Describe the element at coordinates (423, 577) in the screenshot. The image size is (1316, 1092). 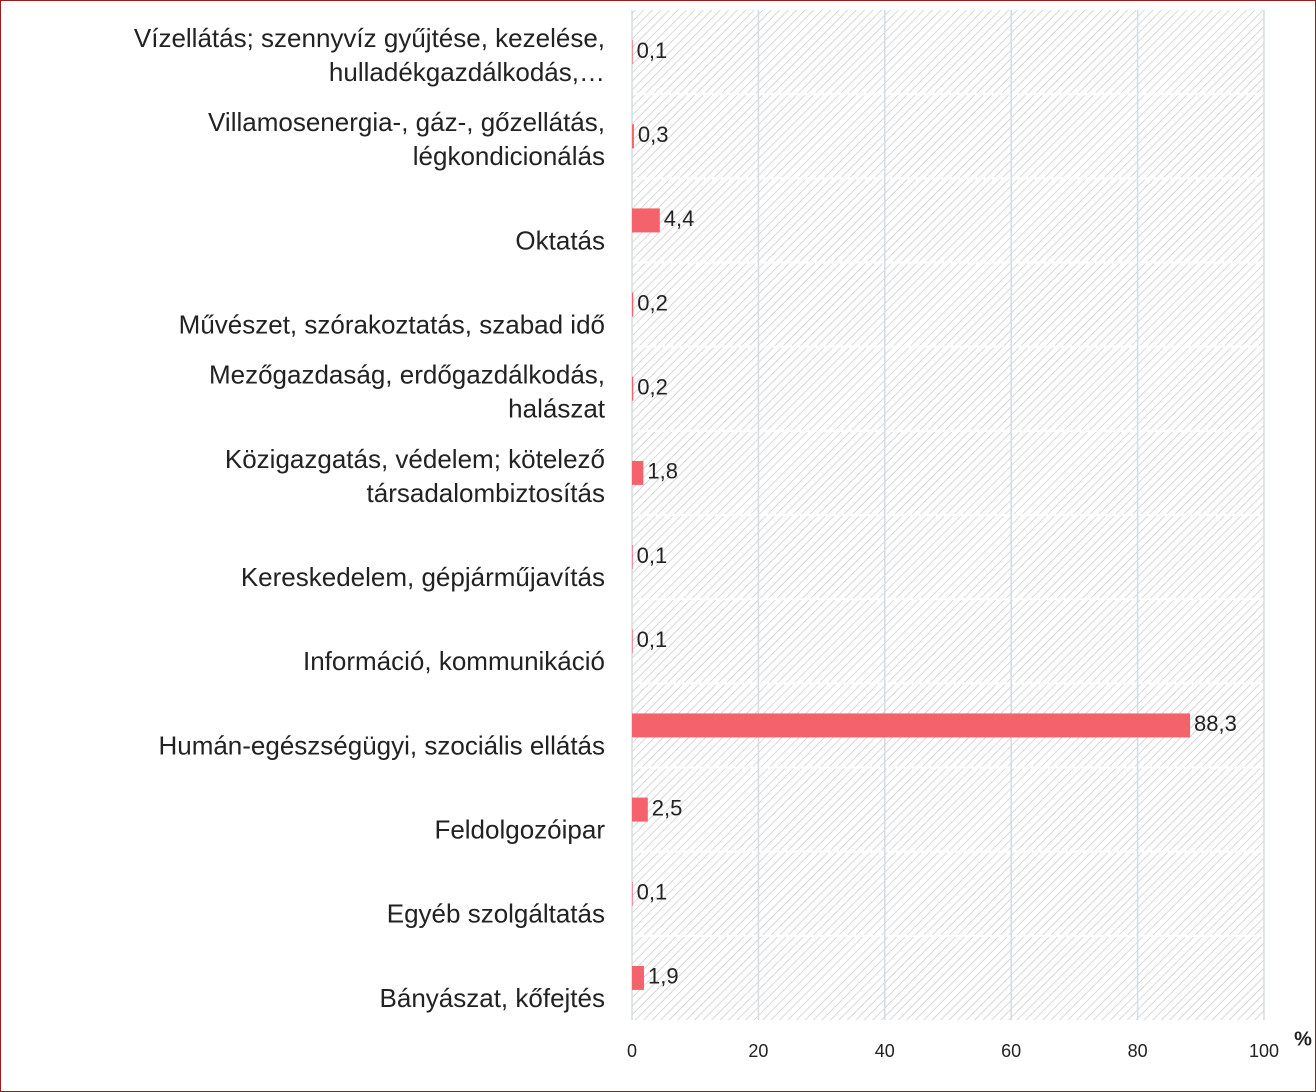
I see `y-tick-label: Kereskedelem, gépjárműjavítás` at that location.